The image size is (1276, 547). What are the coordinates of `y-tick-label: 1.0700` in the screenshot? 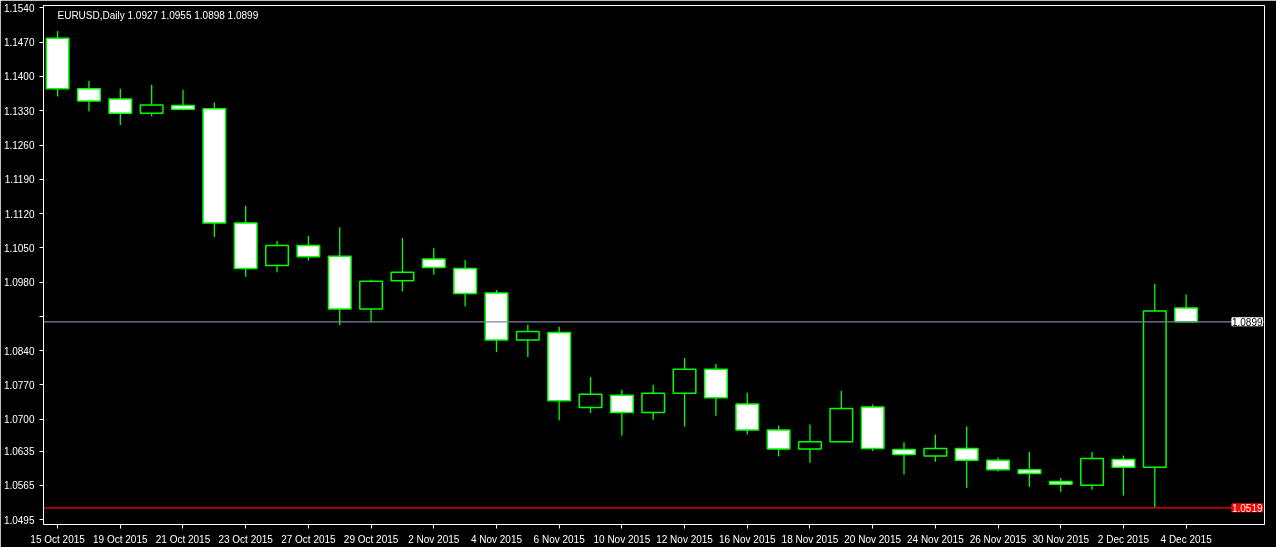 It's located at (19, 420).